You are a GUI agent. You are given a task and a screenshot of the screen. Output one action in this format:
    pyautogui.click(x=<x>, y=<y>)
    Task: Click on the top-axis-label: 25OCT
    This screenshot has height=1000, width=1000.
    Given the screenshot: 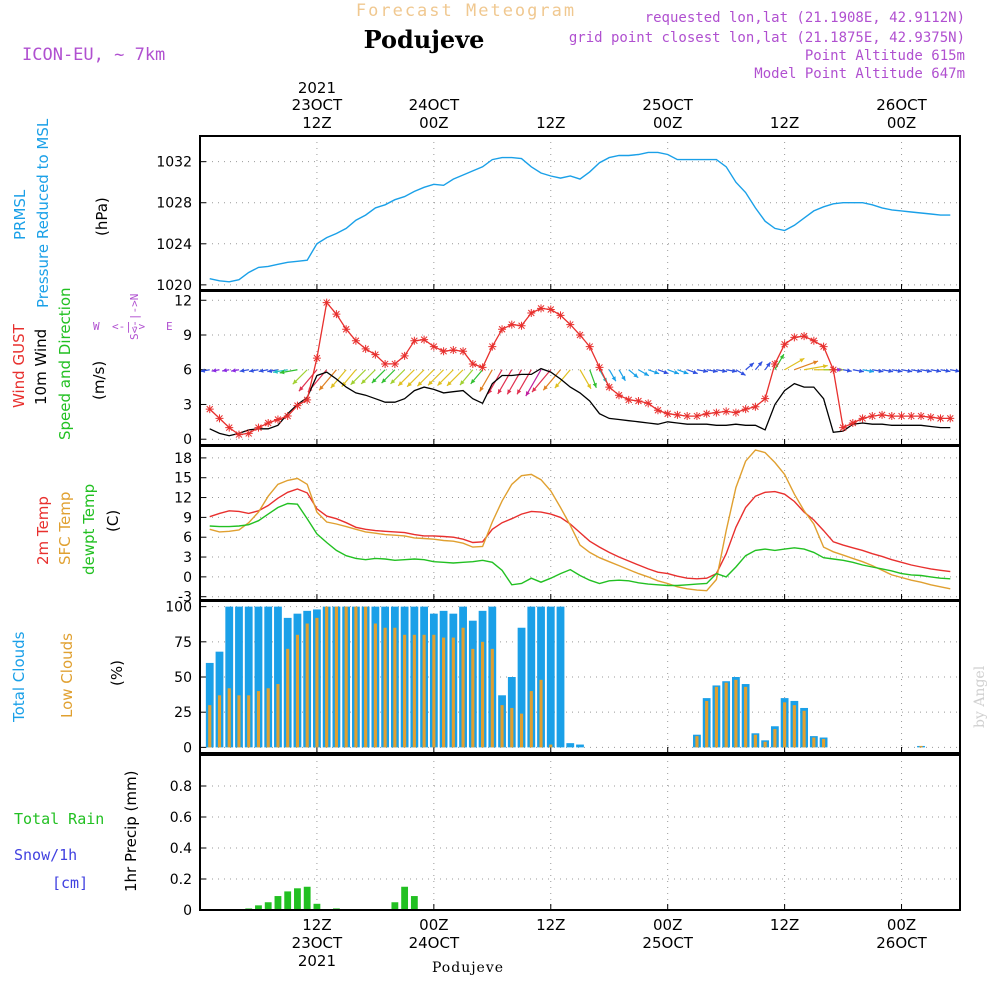 What is the action you would take?
    pyautogui.click(x=667, y=105)
    